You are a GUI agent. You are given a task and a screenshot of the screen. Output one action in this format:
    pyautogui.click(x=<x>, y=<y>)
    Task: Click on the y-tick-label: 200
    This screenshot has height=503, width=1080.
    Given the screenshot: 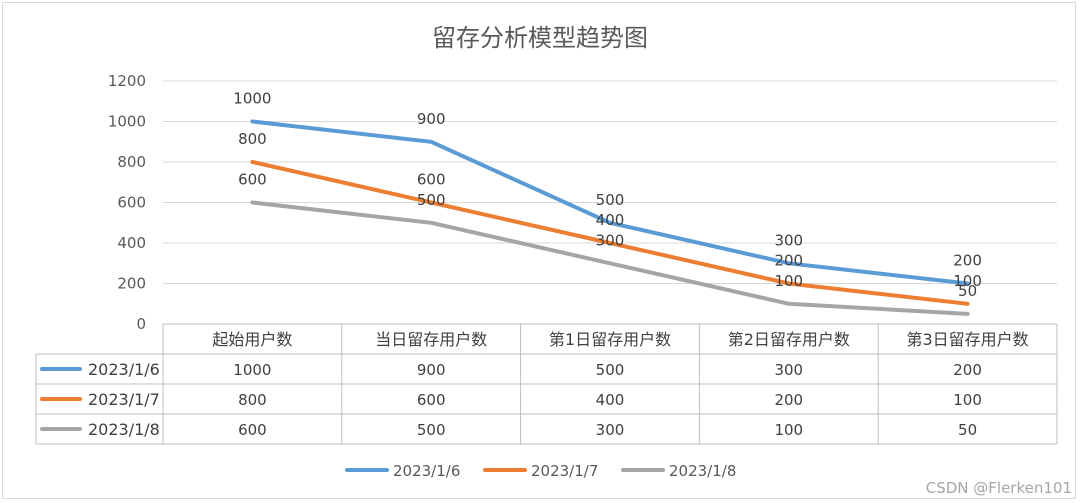 What is the action you would take?
    pyautogui.click(x=131, y=284)
    